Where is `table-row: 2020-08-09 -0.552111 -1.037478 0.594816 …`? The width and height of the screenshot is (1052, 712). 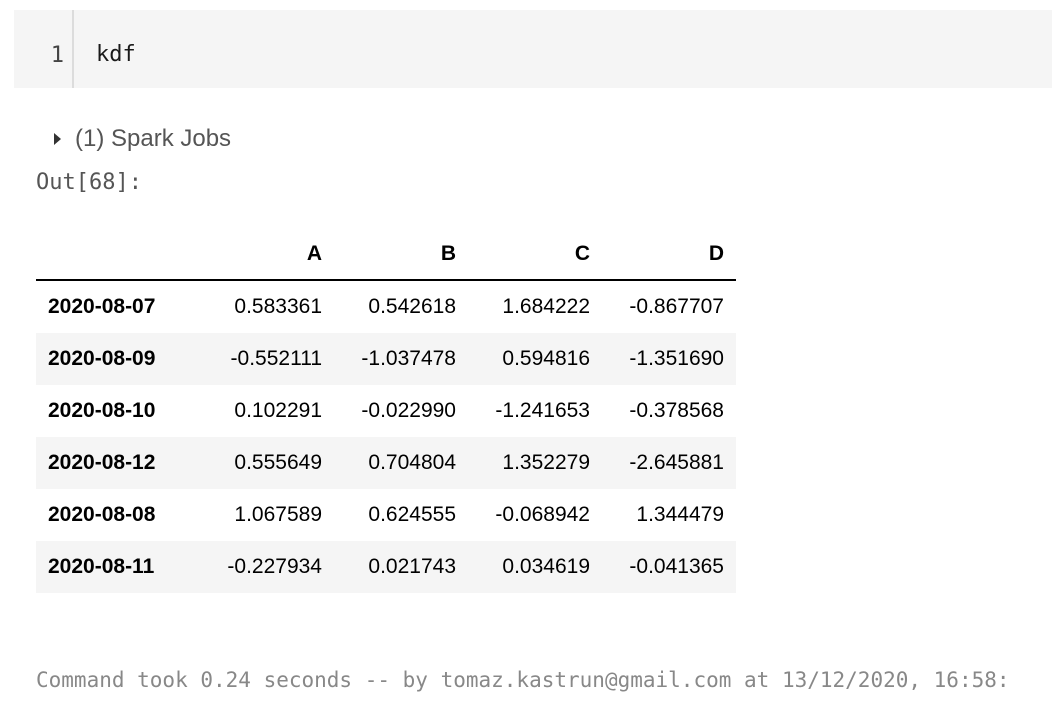 table-row: 2020-08-09 -0.552111 -1.037478 0.594816 … is located at coordinates (386, 359).